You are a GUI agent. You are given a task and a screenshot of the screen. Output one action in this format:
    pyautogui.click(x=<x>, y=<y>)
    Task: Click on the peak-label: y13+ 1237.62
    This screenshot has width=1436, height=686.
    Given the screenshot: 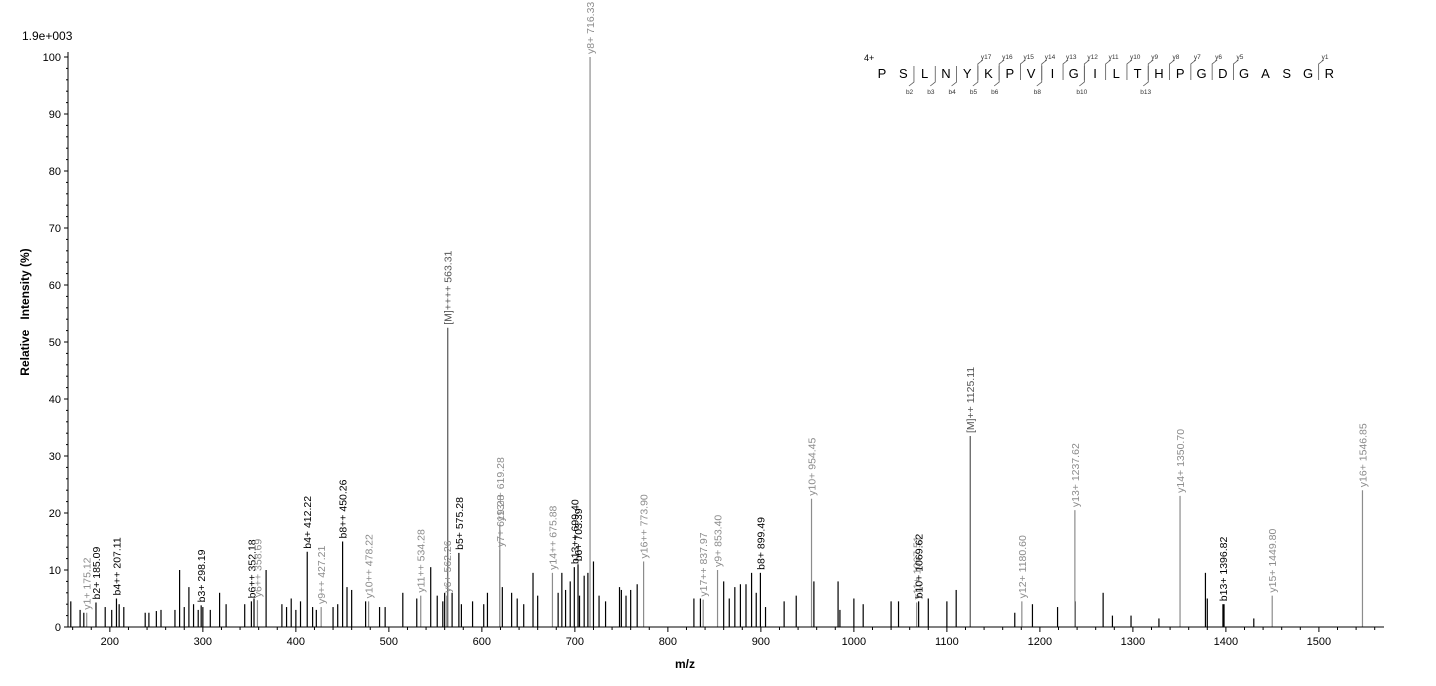 What is the action you would take?
    pyautogui.click(x=1076, y=475)
    